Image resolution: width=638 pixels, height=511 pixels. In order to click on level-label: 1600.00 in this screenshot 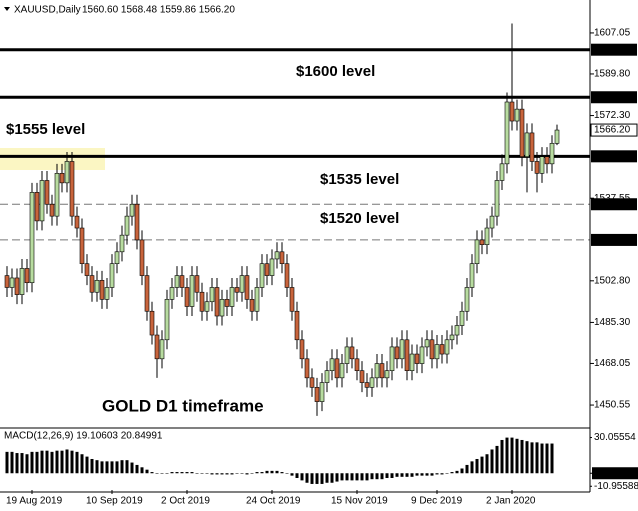, I will do `click(612, 49)`.